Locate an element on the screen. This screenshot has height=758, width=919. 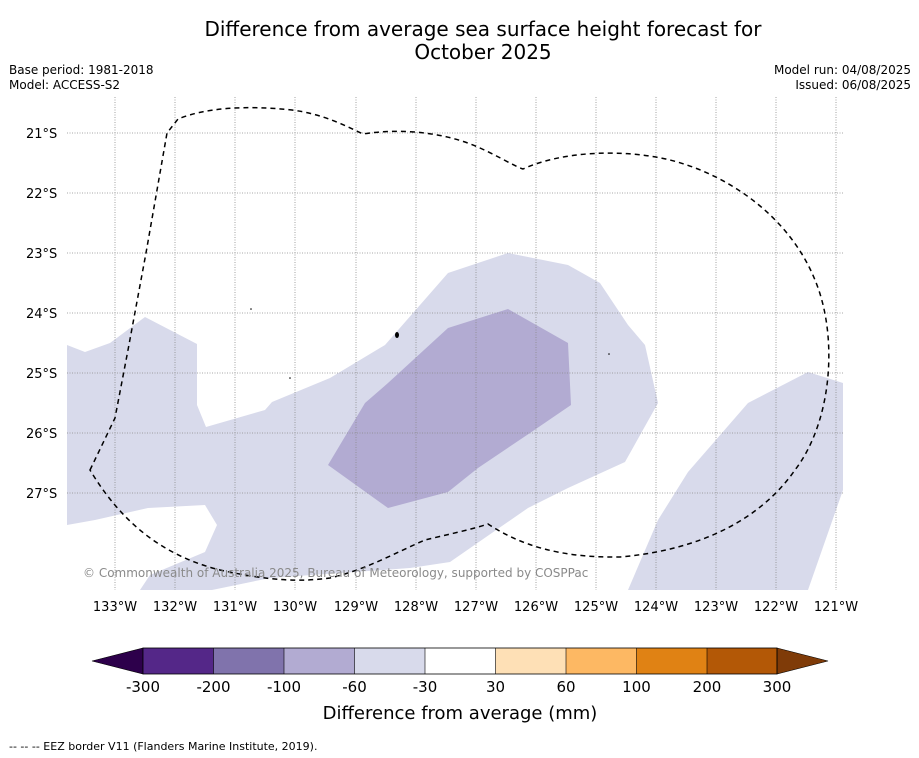
base-period-label: Base period: 1981-2018 is located at coordinates (81, 70).